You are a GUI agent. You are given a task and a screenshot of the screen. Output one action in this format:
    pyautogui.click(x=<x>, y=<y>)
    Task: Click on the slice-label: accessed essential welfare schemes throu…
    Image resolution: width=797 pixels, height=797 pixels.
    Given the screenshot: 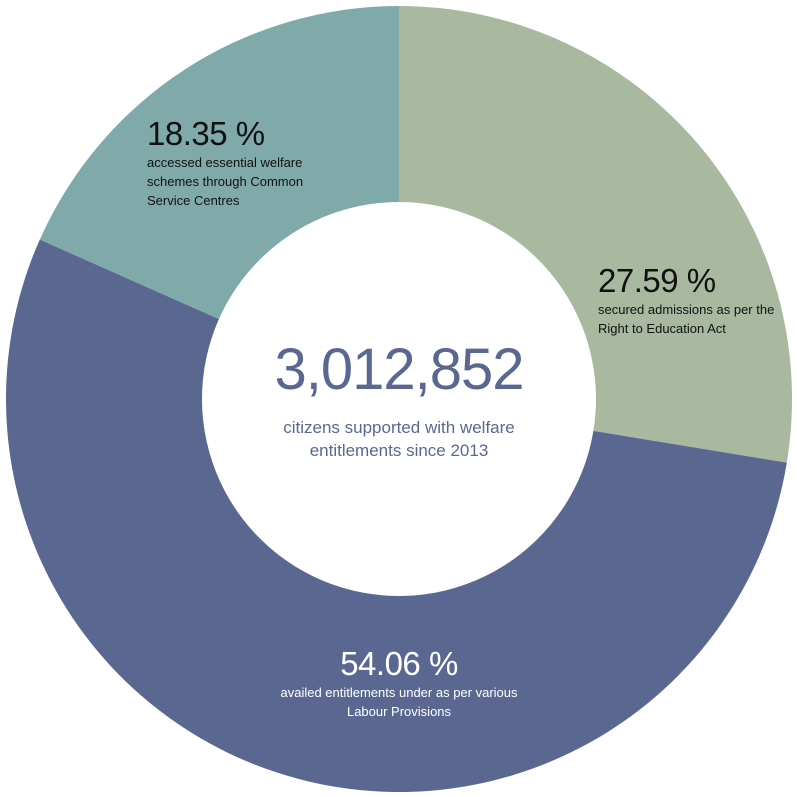 What is the action you would take?
    pyautogui.click(x=225, y=181)
    